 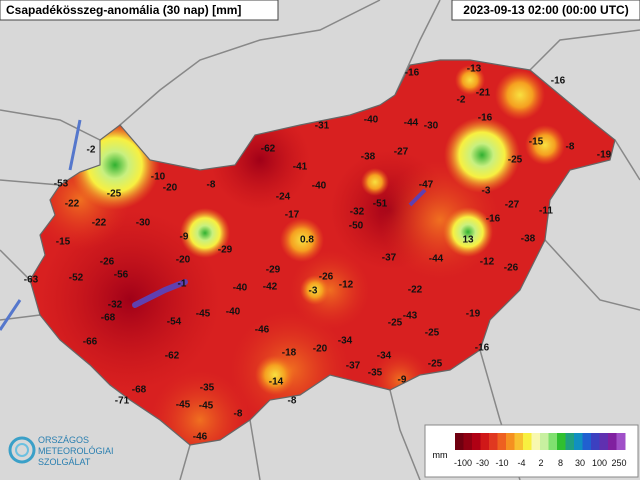 I want to click on station-value: -1, so click(x=182, y=284).